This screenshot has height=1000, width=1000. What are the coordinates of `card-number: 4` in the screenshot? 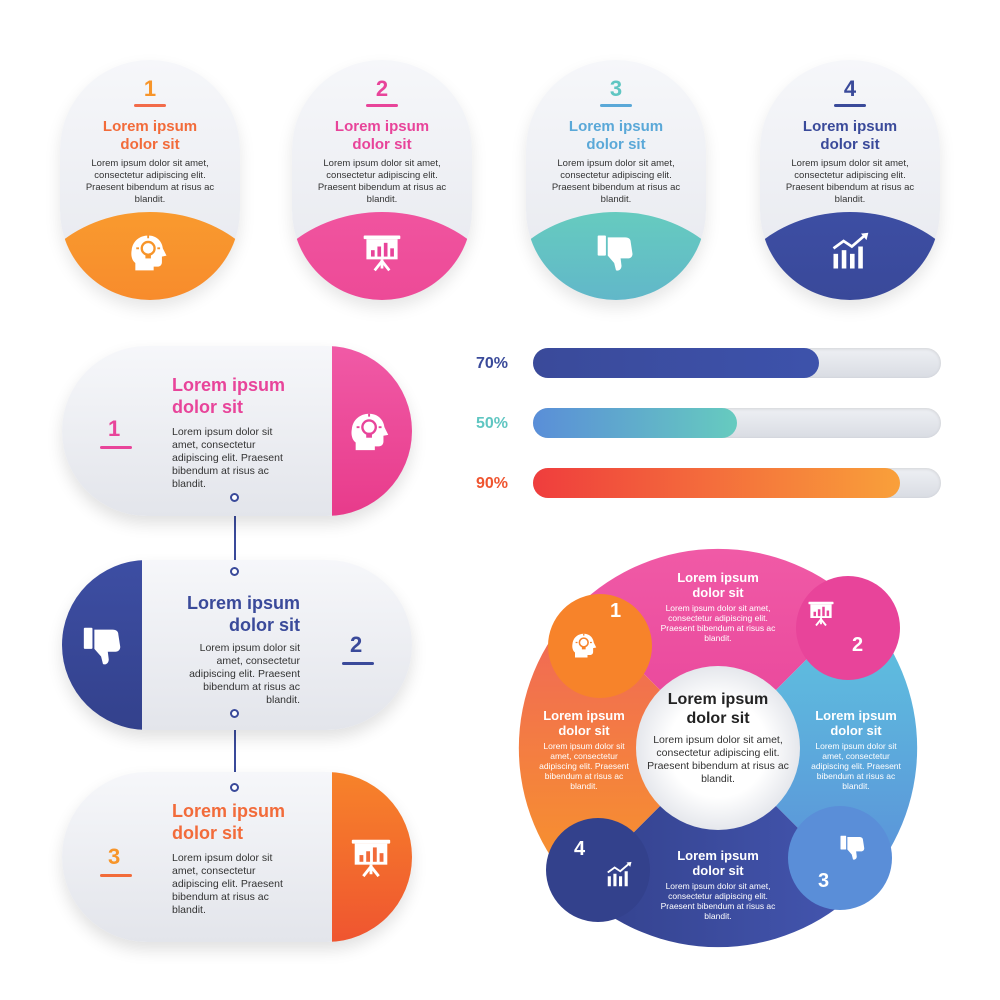 It's located at (850, 88).